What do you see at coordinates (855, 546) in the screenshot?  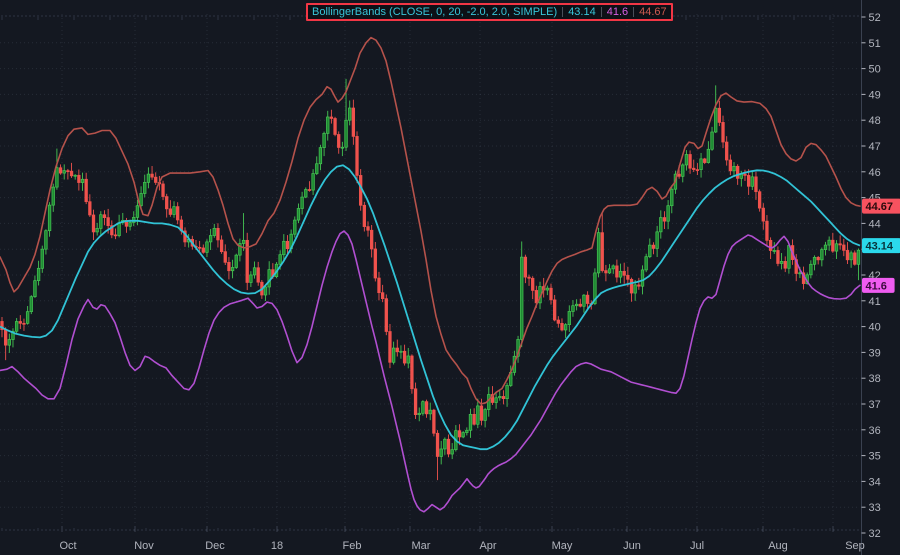 I see `month-label: Sep` at bounding box center [855, 546].